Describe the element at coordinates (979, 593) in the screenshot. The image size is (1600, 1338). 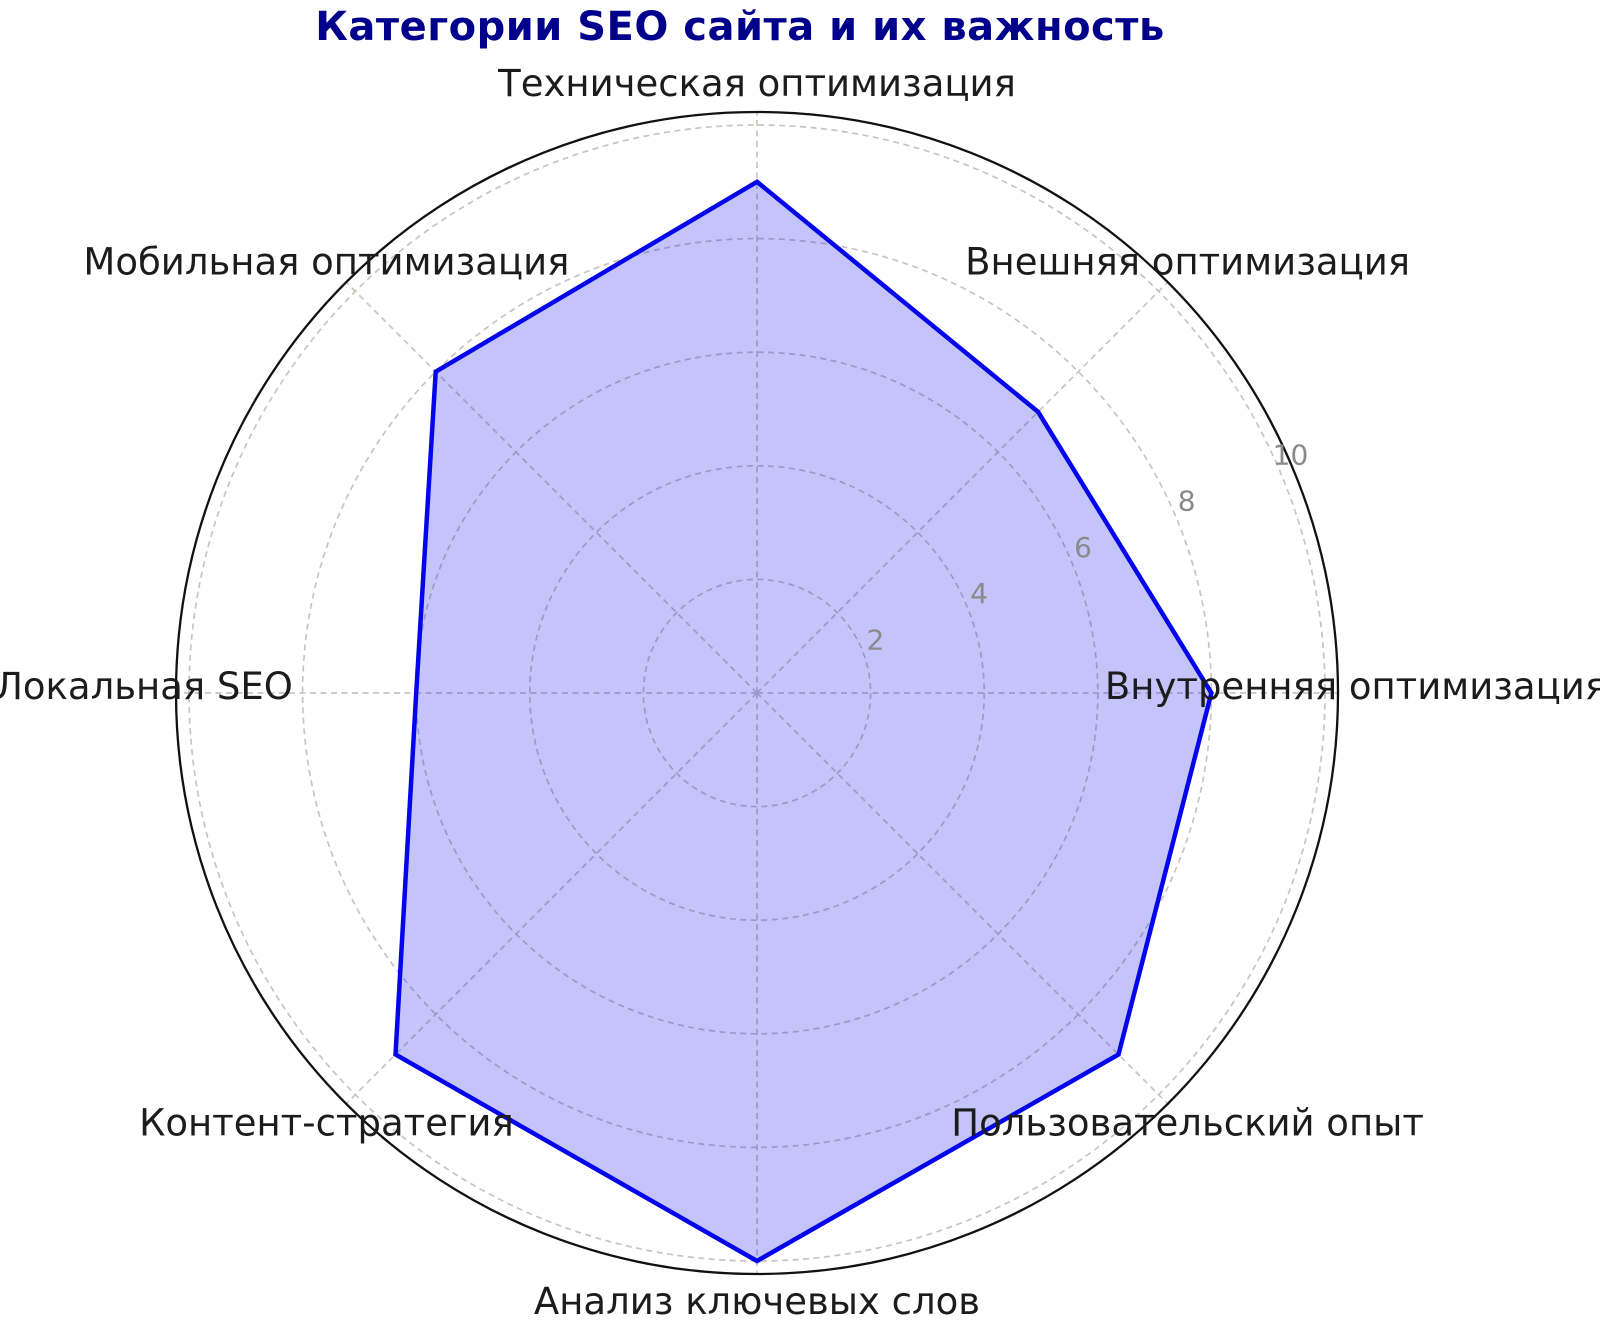
I see `radial-tick-label: 4` at that location.